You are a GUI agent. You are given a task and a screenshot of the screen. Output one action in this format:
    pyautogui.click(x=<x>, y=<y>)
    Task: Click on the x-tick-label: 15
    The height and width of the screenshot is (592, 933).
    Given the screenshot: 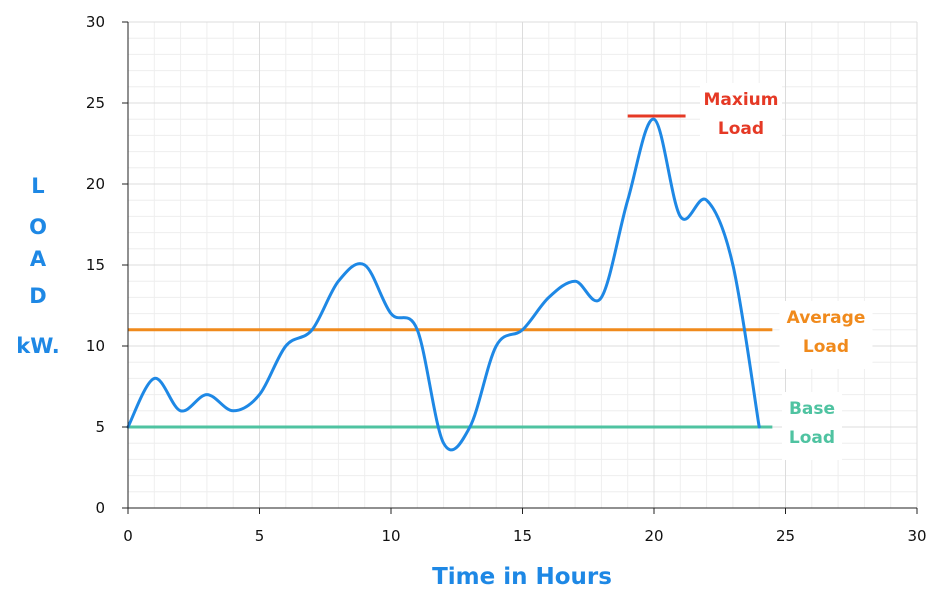 What is the action you would take?
    pyautogui.click(x=522, y=536)
    